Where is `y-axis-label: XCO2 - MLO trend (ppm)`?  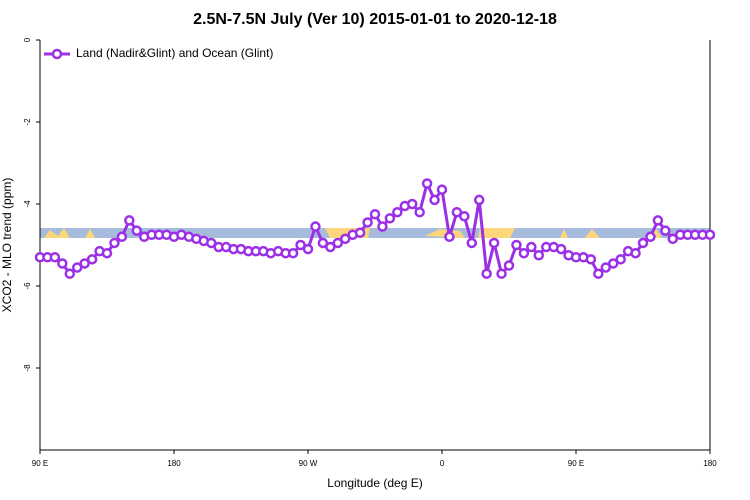
y-axis-label: XCO2 - MLO trend (ppm) is located at coordinates (7, 245).